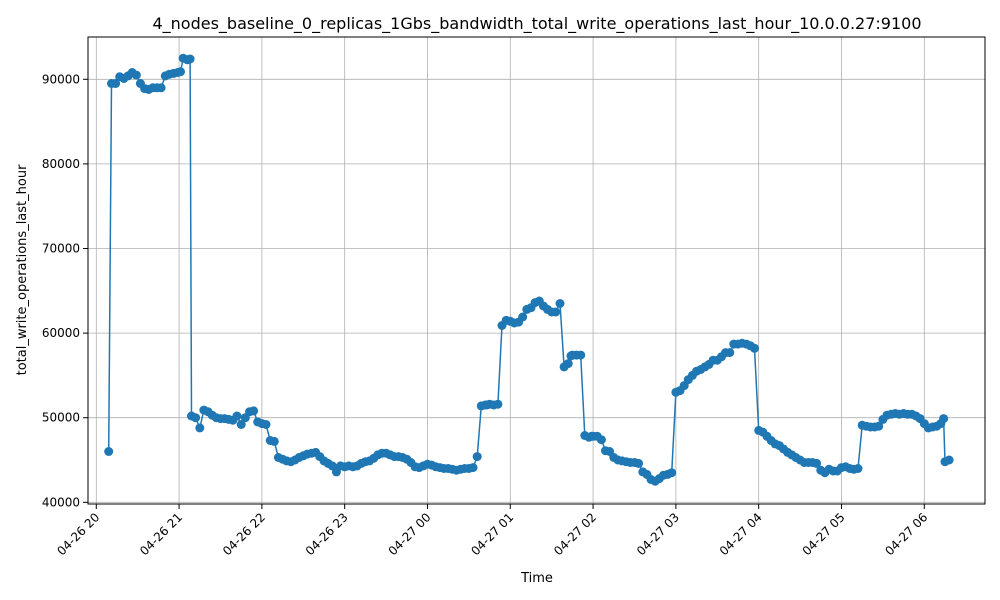 This screenshot has height=600, width=1000. What do you see at coordinates (61, 79) in the screenshot?
I see `y-tick-label: 90000` at bounding box center [61, 79].